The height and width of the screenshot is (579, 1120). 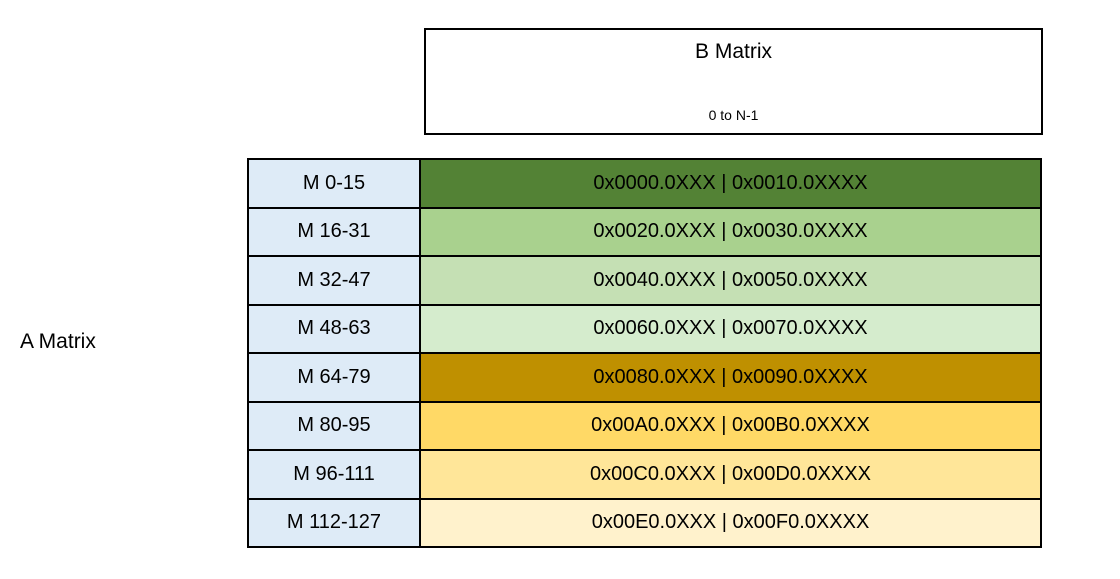 I want to click on table-row: M 16-31 0x0020.0XXX | 0x0030.0XXXX, so click(x=644, y=232).